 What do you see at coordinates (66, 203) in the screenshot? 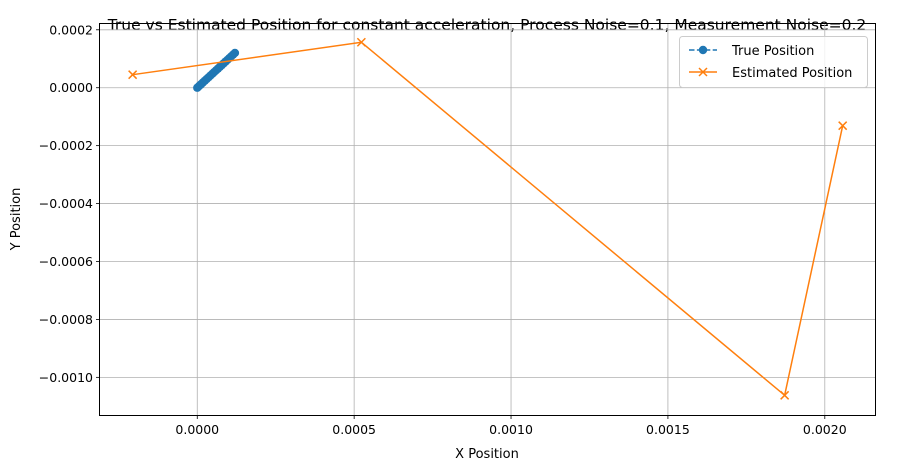
I see `y-tick-label: −0.0004` at bounding box center [66, 203].